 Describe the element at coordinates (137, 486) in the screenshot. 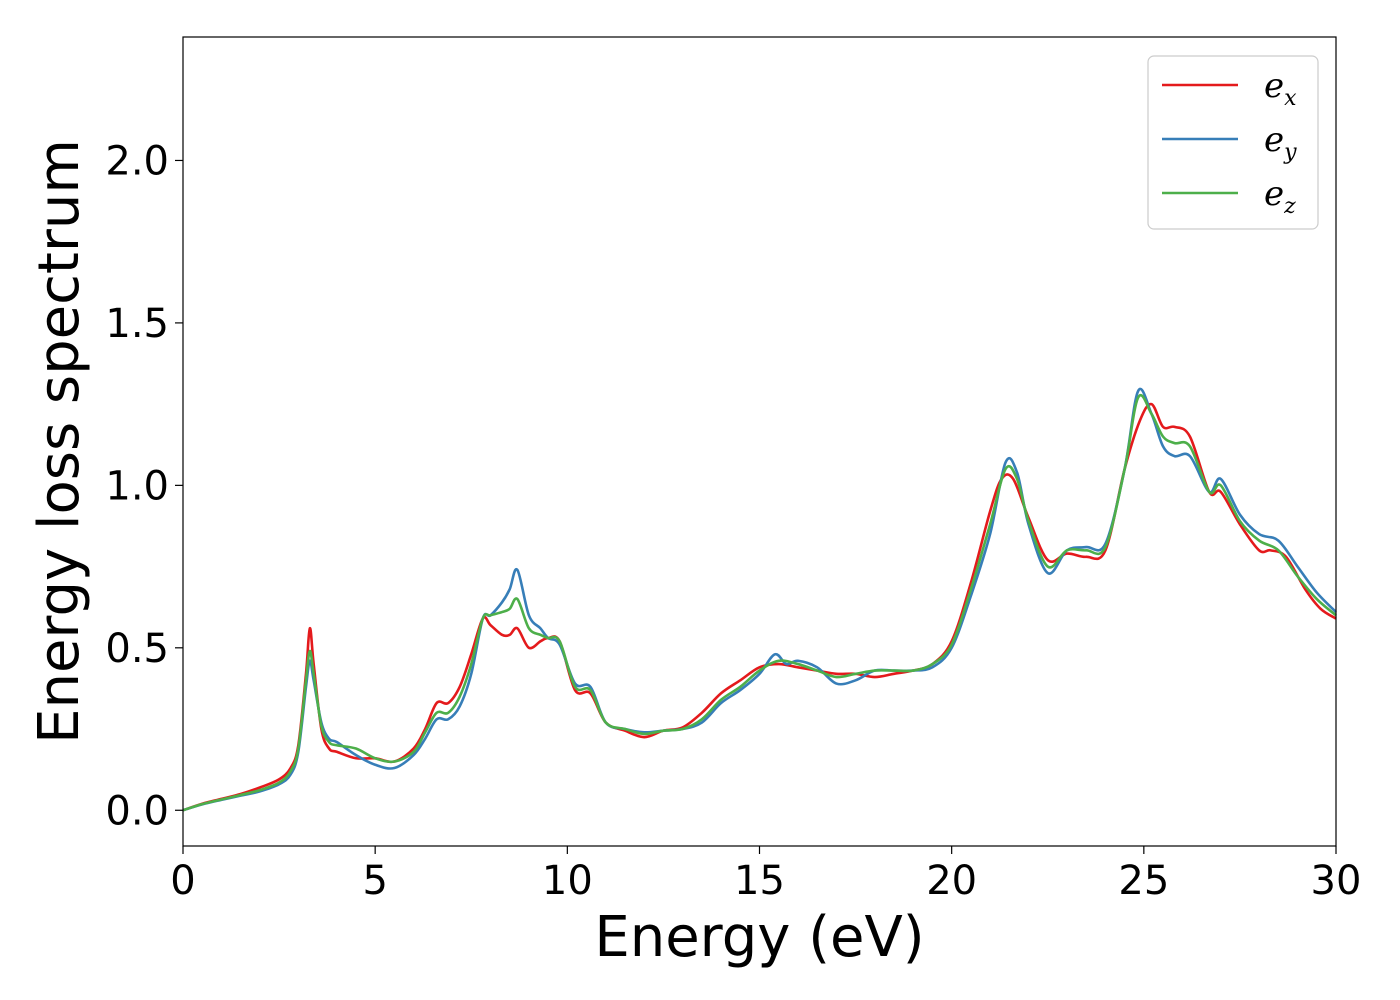

I see `y-tick-label: 1.0` at that location.